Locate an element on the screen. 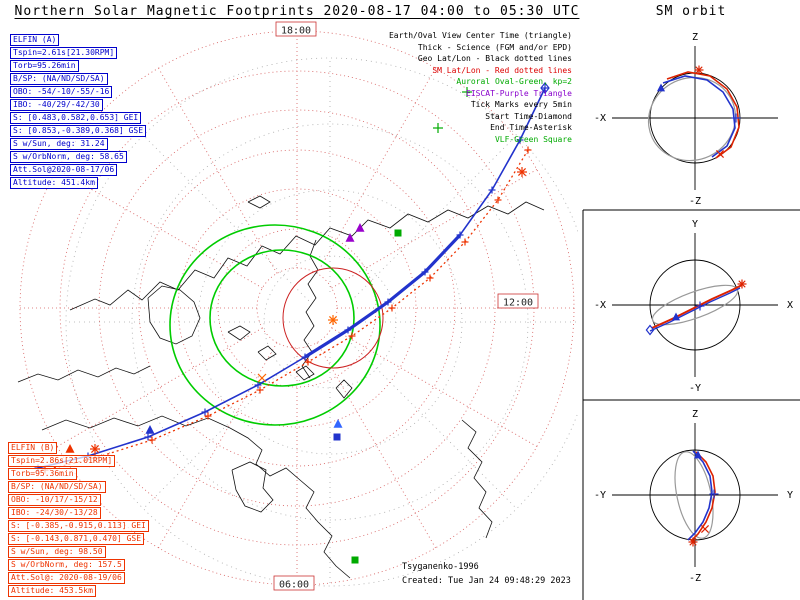 This screenshot has width=800, height=600. legend-item-8: End Time-Asterisk is located at coordinates (531, 127).